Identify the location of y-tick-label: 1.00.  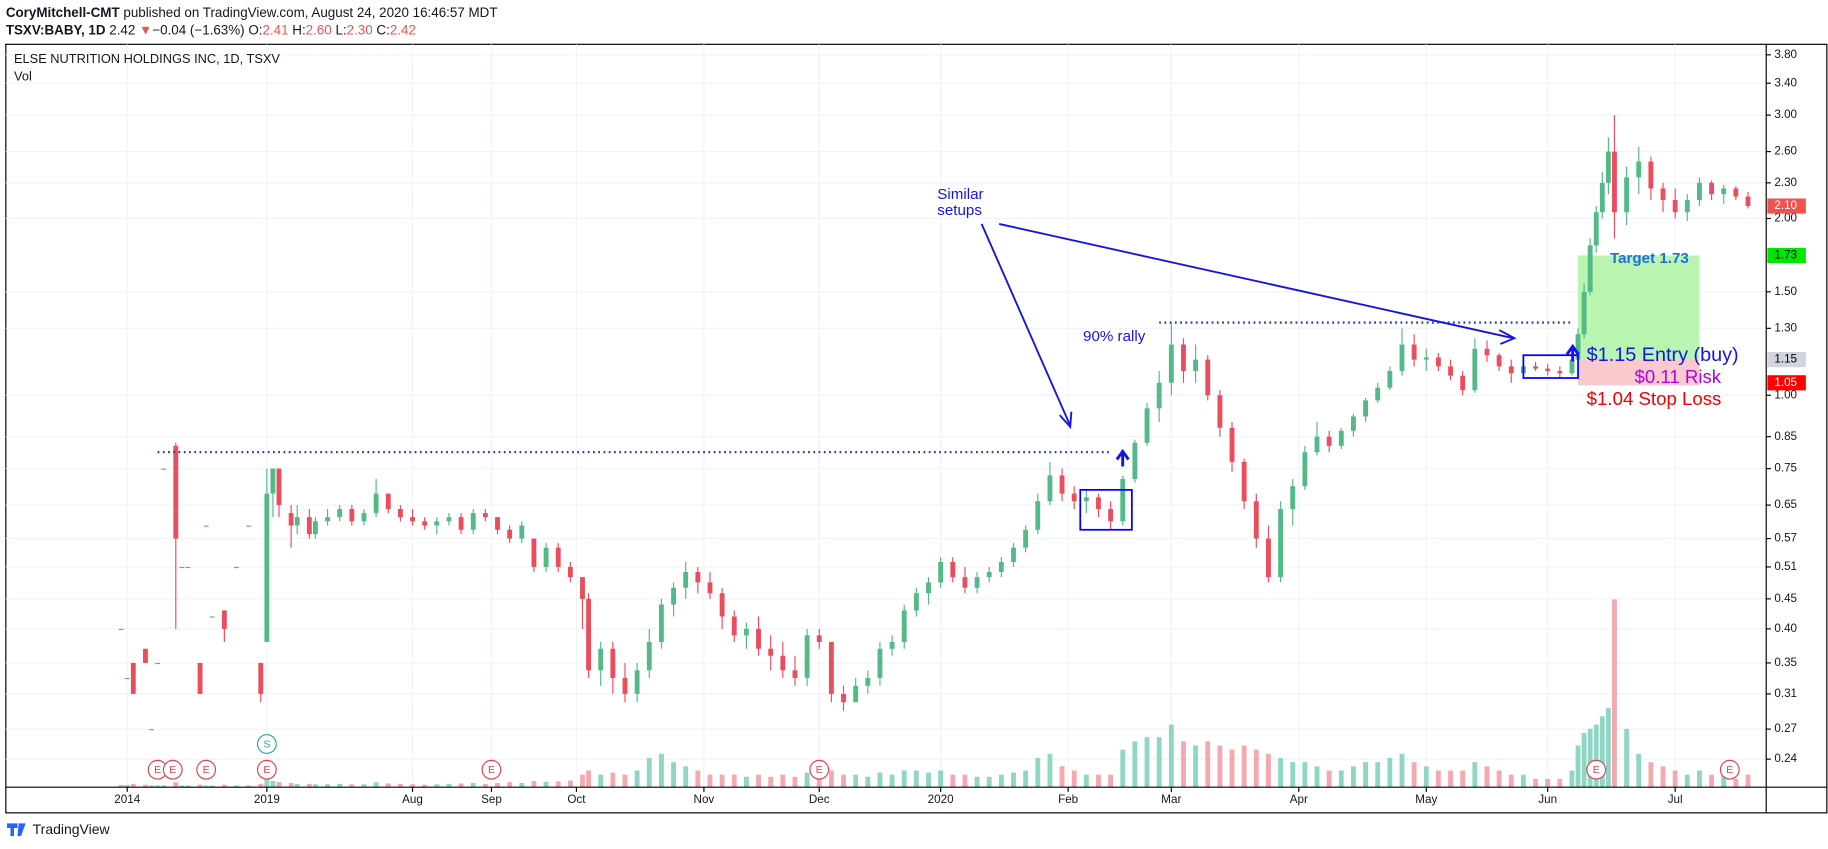
(1785, 394).